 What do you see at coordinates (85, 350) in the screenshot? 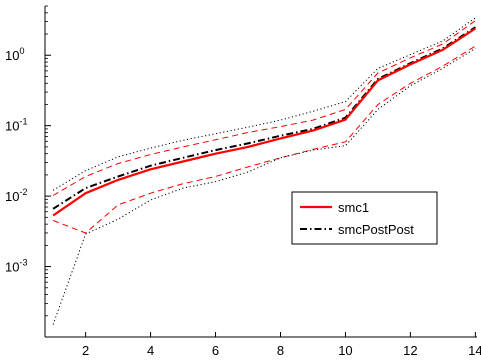
I see `x-tick-label: 2` at bounding box center [85, 350].